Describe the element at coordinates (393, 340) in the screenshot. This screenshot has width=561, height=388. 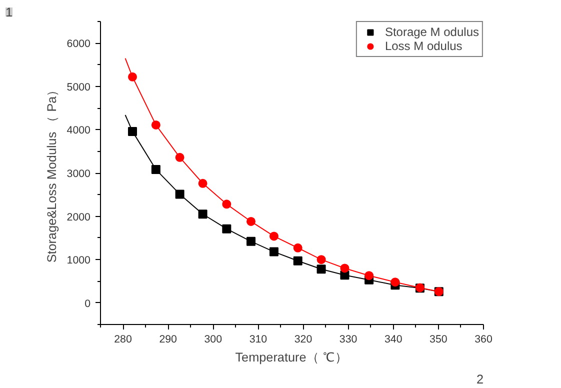
I see `x-tick-label: 340` at that location.